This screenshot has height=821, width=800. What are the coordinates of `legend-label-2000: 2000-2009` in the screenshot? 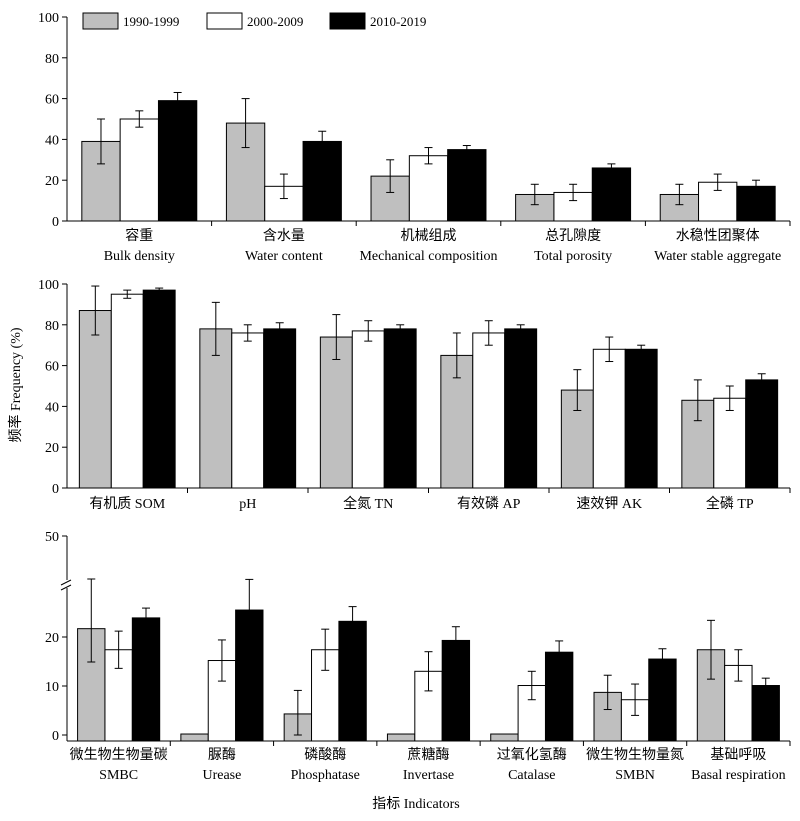 It's located at (275, 21).